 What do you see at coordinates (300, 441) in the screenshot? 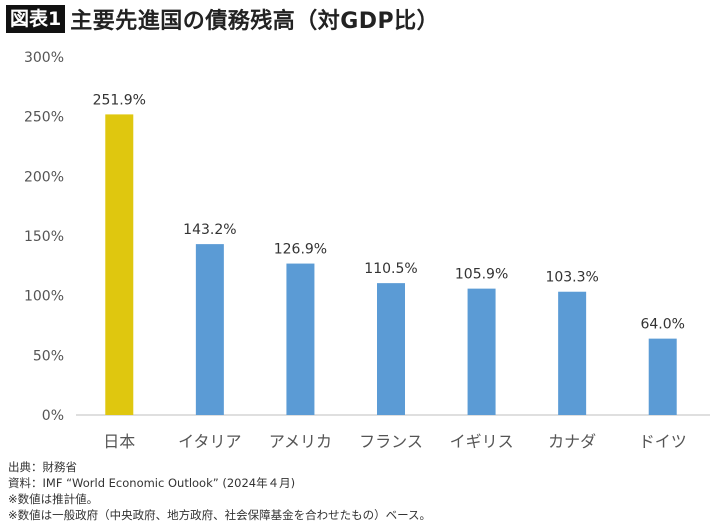
I see `x-tick-label: アメリカ` at bounding box center [300, 441].